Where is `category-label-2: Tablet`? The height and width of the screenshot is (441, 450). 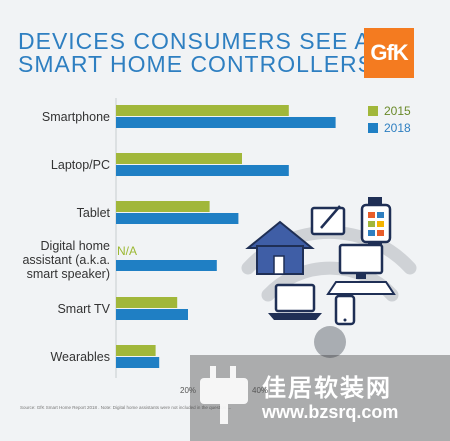 category-label-2: Tablet is located at coordinates (93, 213).